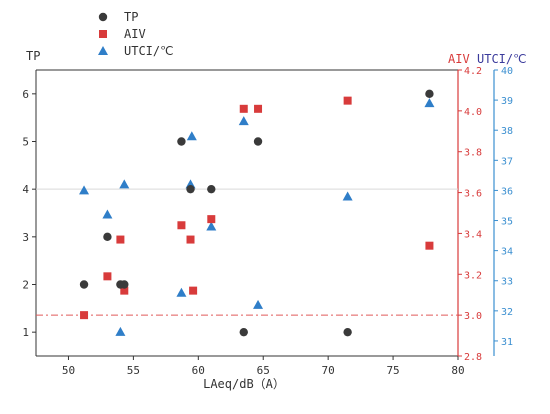 The image size is (550, 414). Describe the element at coordinates (198, 370) in the screenshot. I see `x-tick-label: 60` at that location.